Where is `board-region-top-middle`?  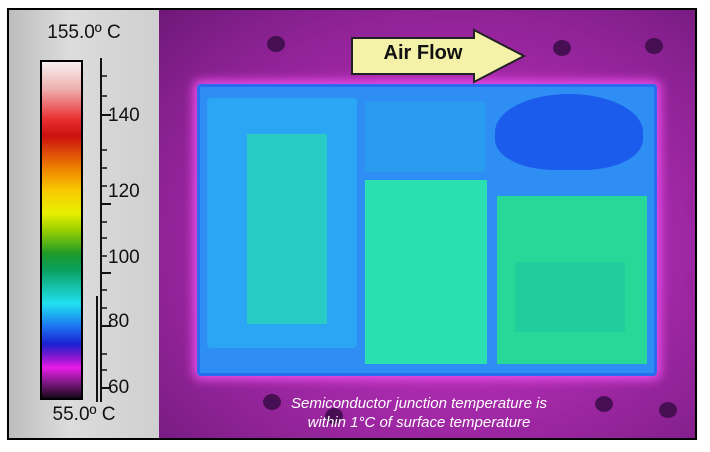
board-region-top-middle is located at coordinates (425, 137).